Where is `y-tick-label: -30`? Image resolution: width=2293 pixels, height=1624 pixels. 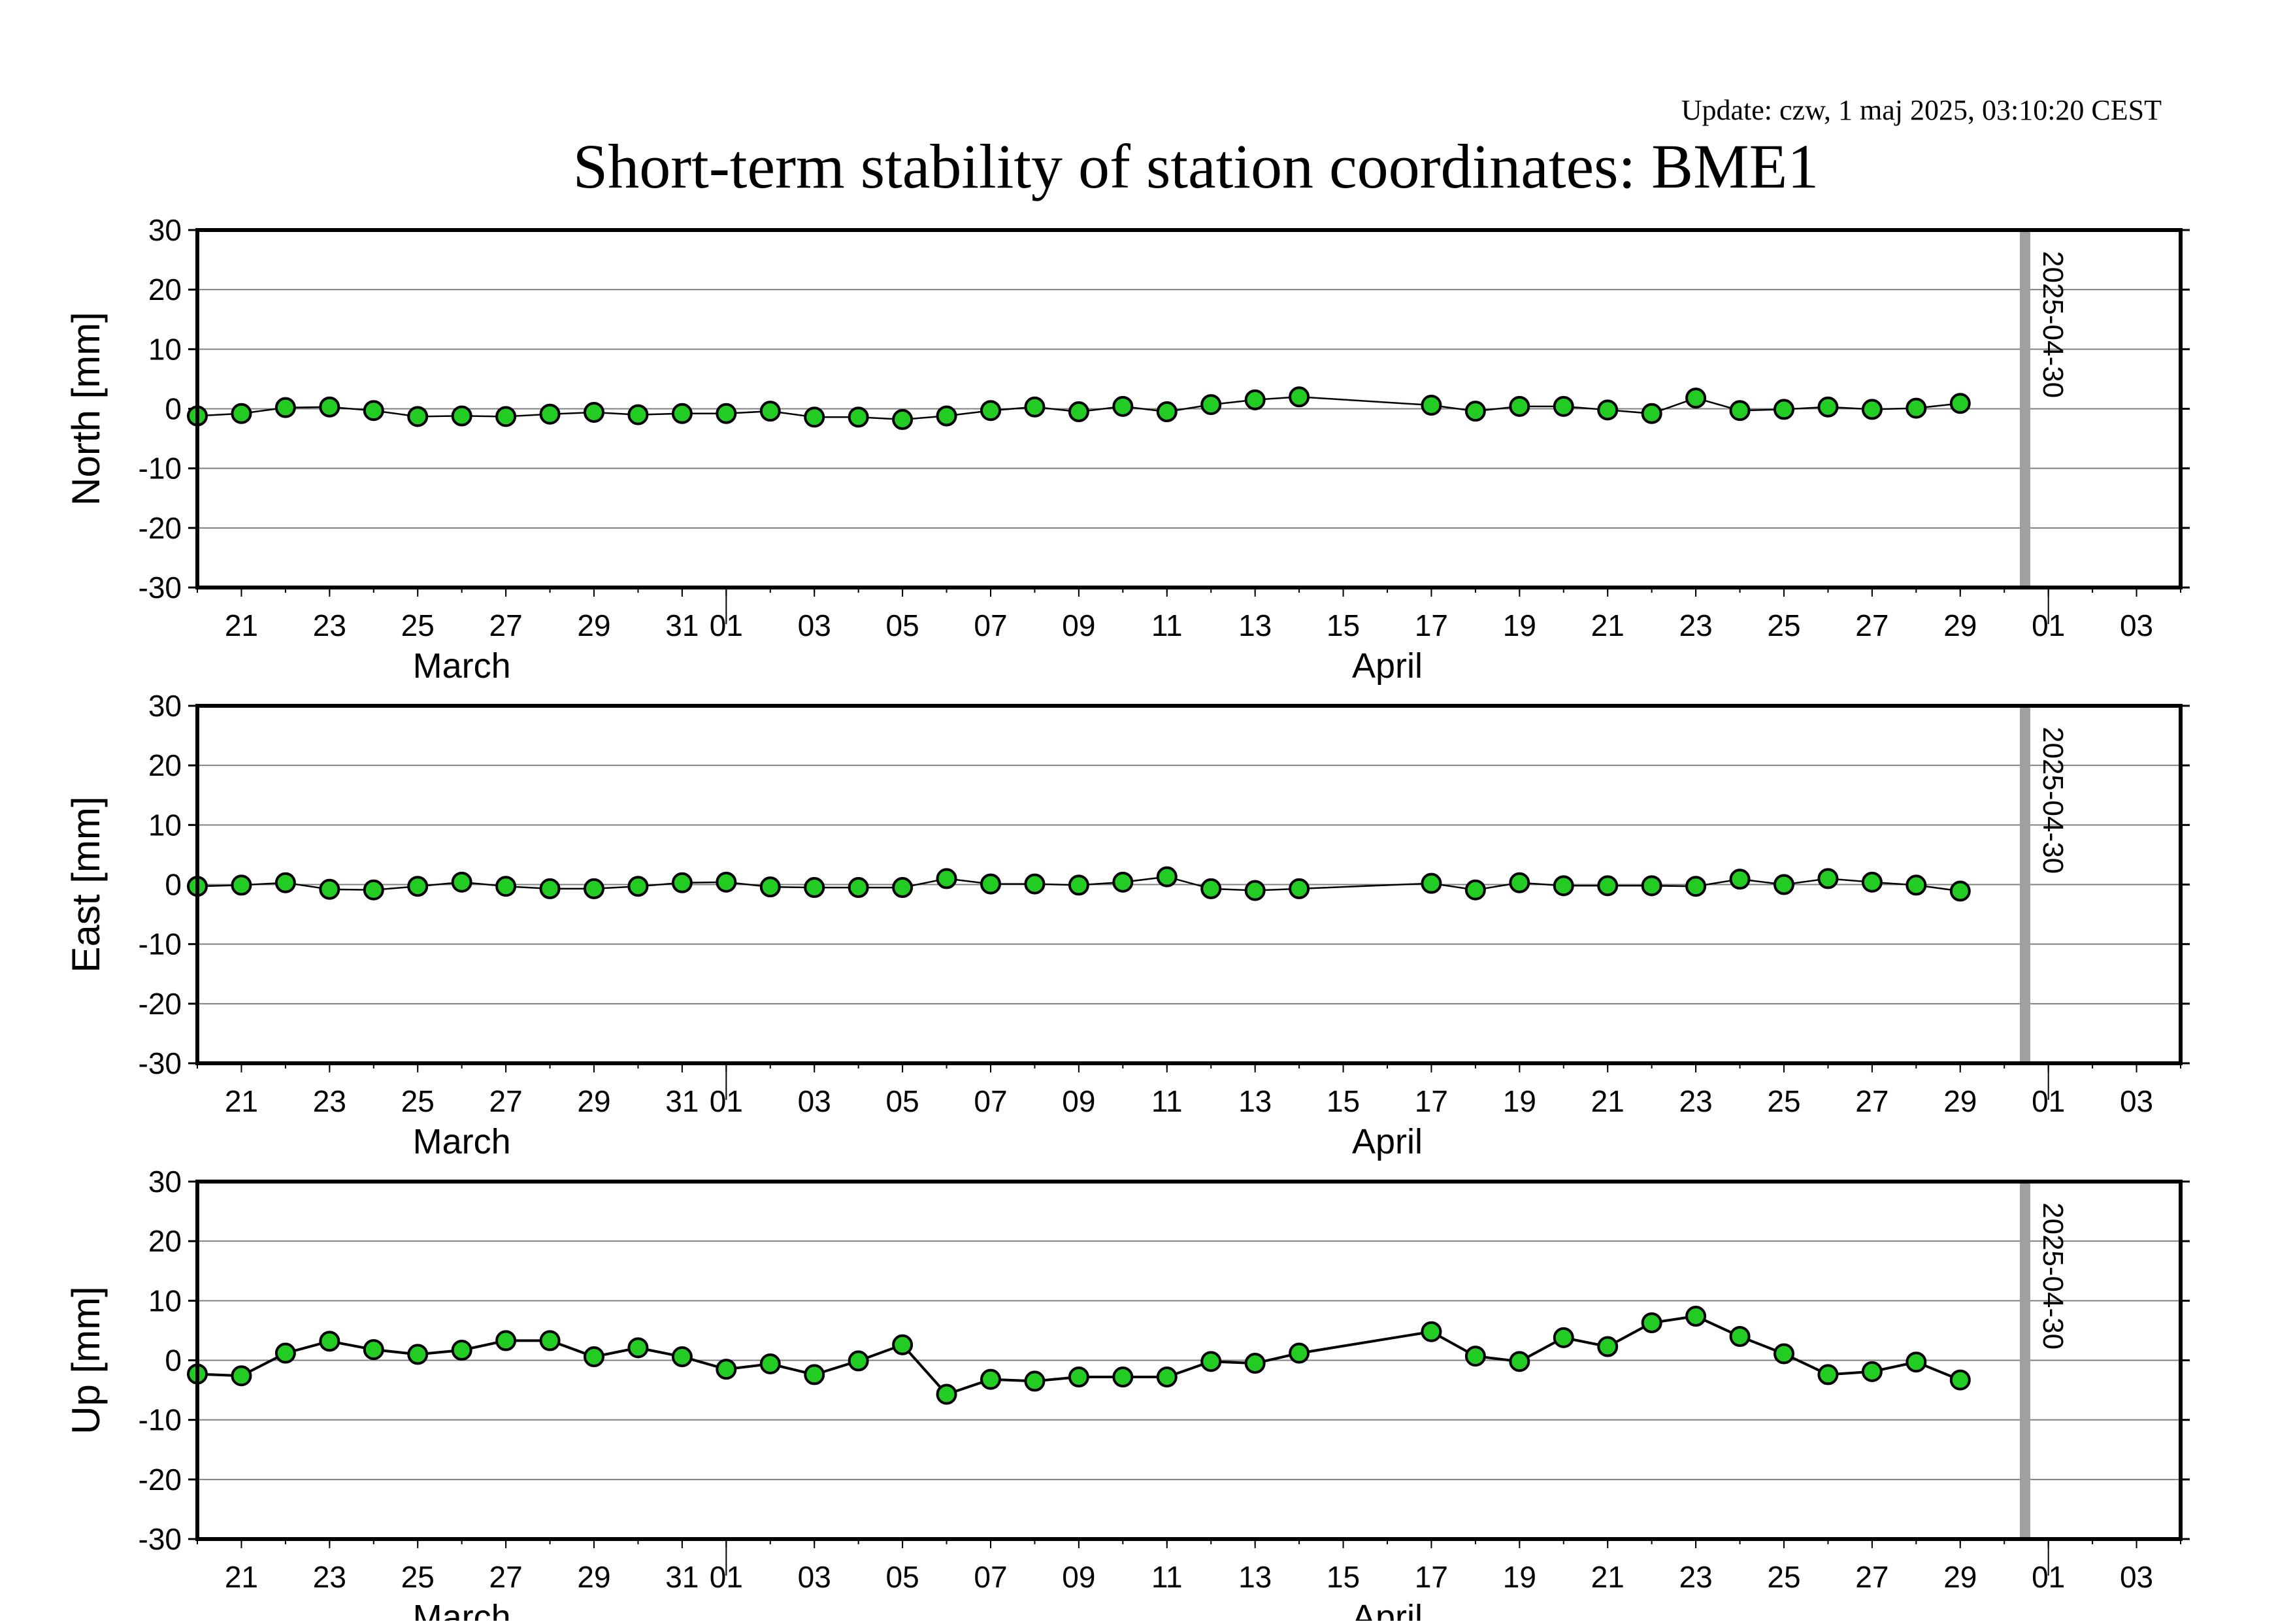 y-tick-label: -30 is located at coordinates (160, 588).